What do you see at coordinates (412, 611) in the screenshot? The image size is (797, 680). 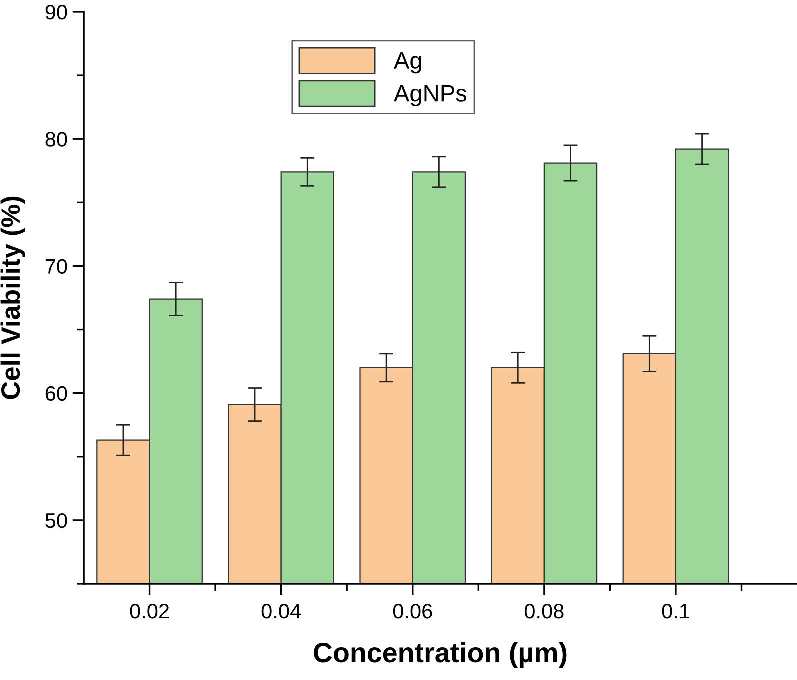 I see `x-tick-label: 0.06` at bounding box center [412, 611].